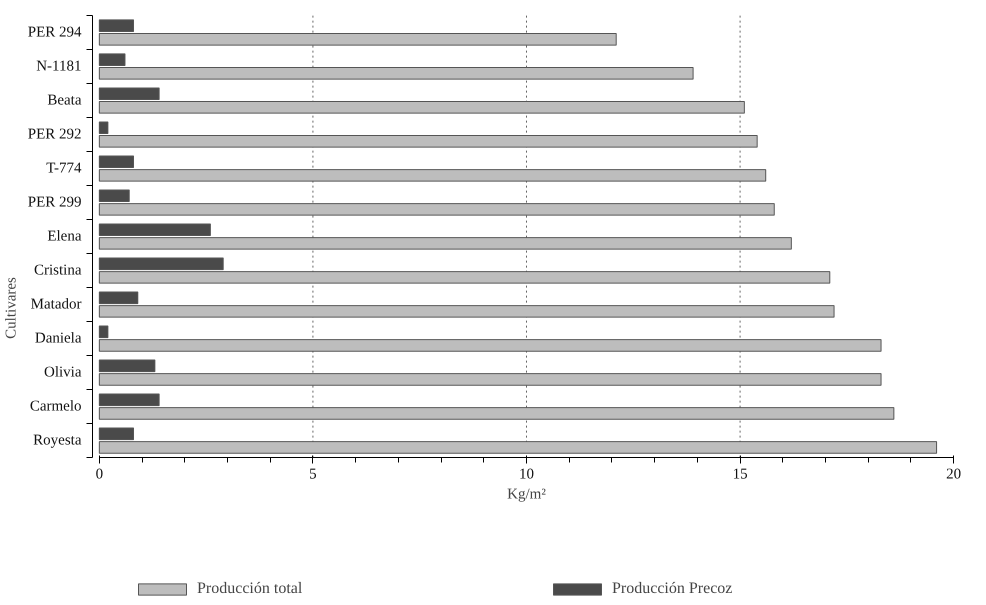  What do you see at coordinates (64, 236) in the screenshot?
I see `y-tick-label: Elena` at bounding box center [64, 236].